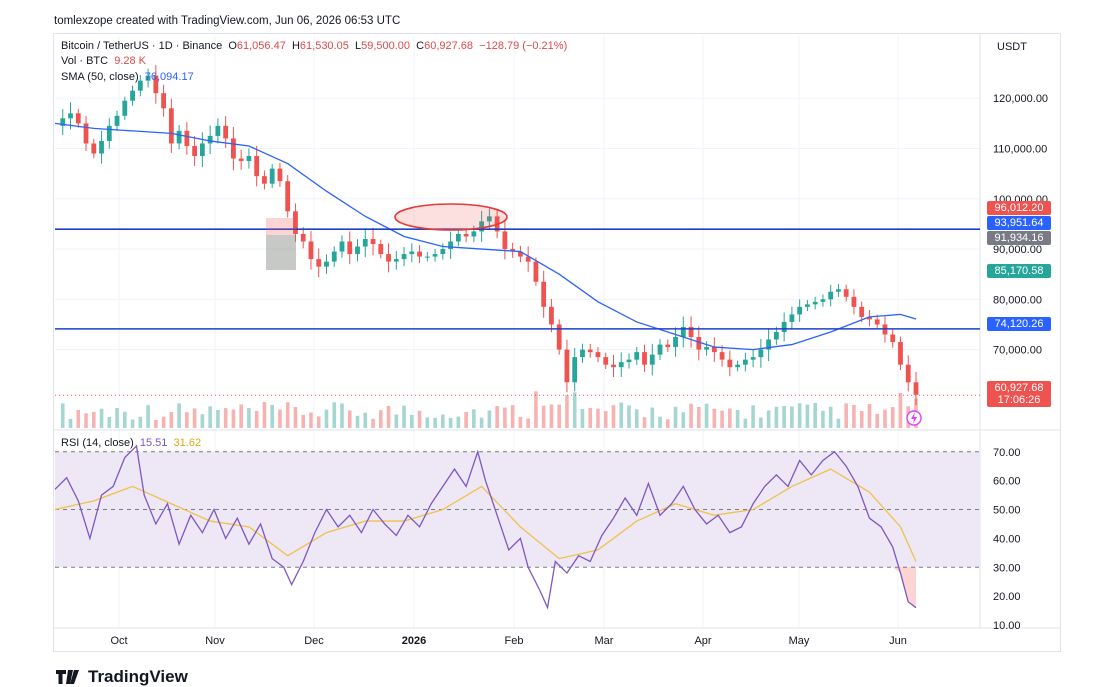 The height and width of the screenshot is (687, 1102). What do you see at coordinates (1012, 47) in the screenshot?
I see `currency-label: USDT` at bounding box center [1012, 47].